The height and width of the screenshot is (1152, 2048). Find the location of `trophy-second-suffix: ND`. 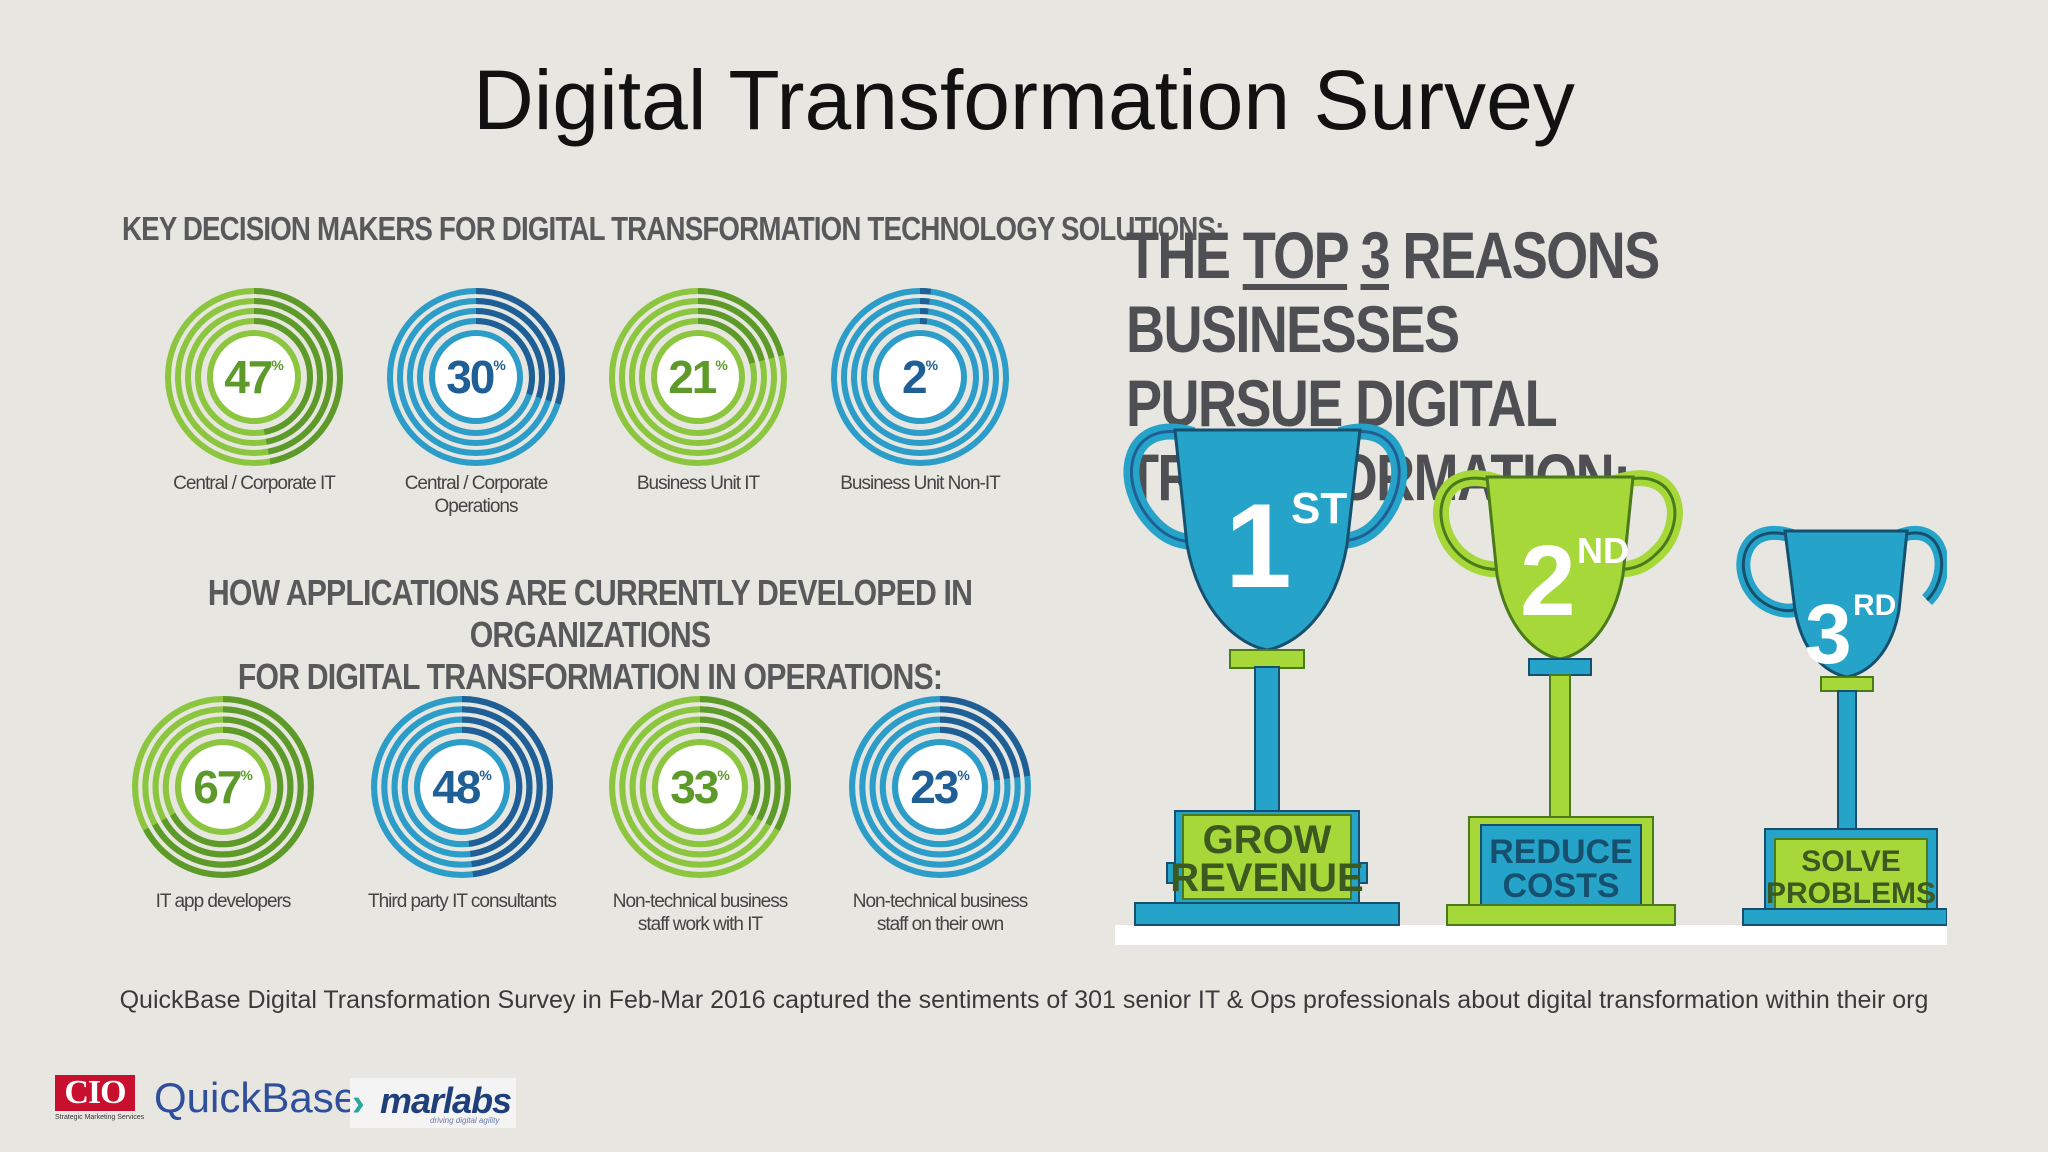

trophy-second-suffix: ND is located at coordinates (1603, 550).